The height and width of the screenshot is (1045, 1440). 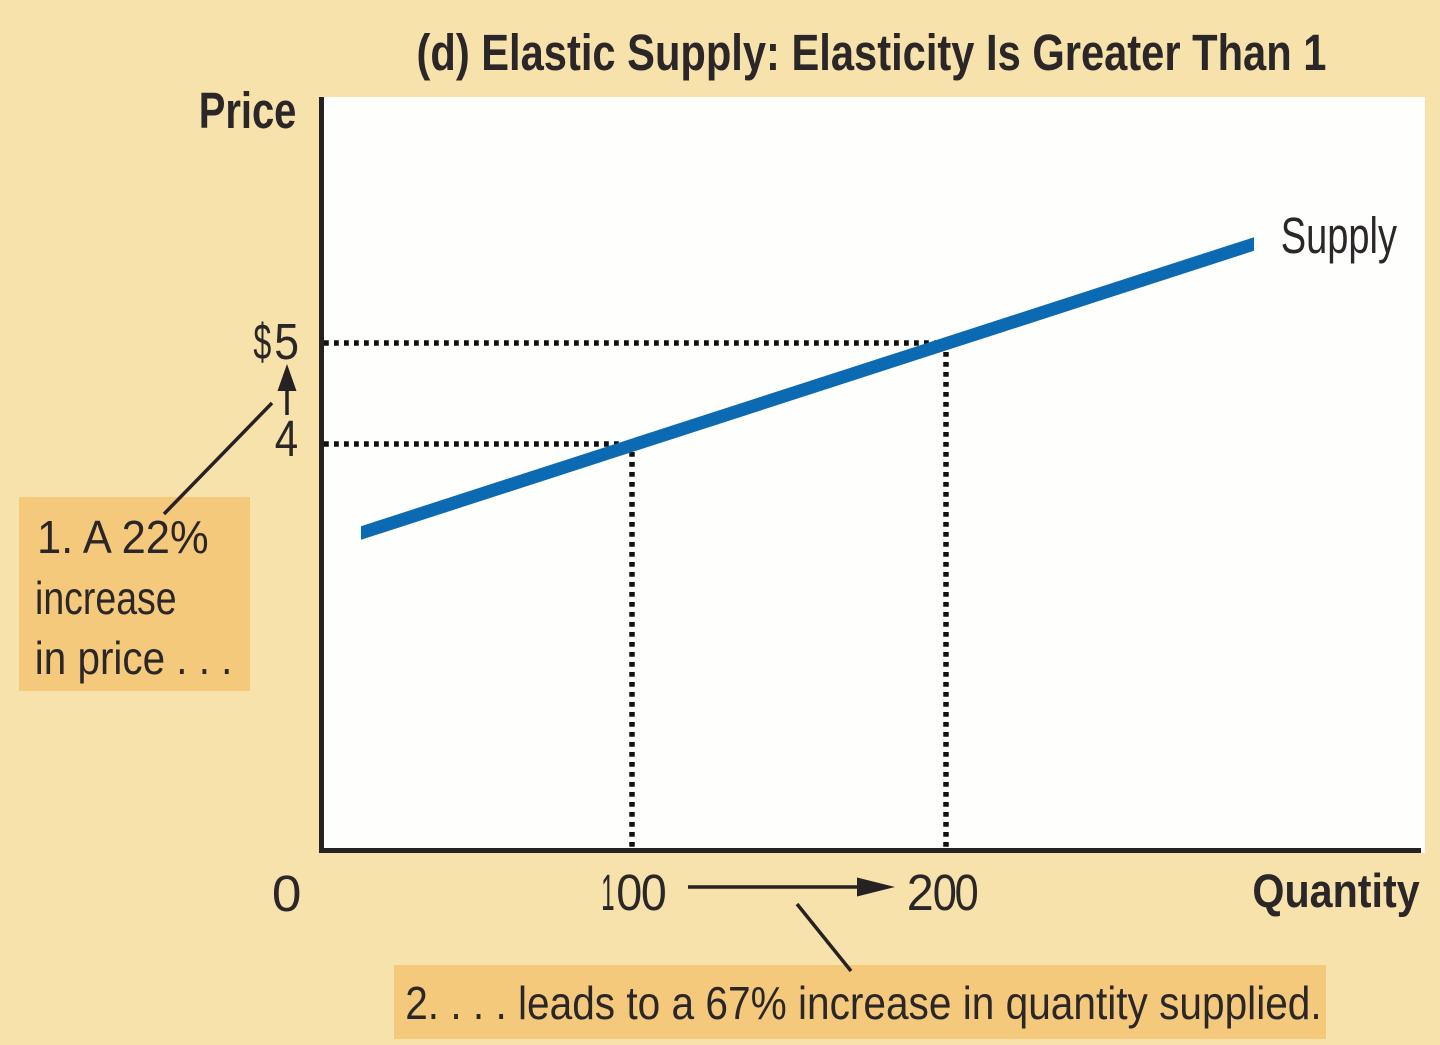 What do you see at coordinates (134, 658) in the screenshot?
I see `svg-text: in price . . .` at bounding box center [134, 658].